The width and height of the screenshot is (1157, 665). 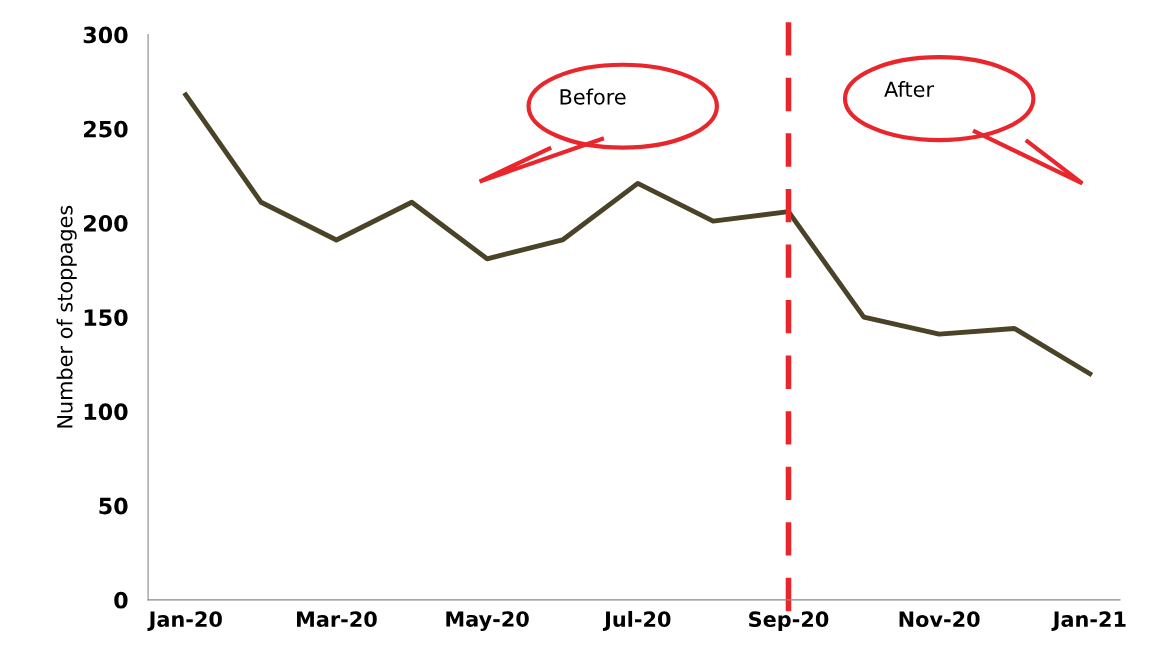 I want to click on y-tick-label: 50, so click(x=113, y=506).